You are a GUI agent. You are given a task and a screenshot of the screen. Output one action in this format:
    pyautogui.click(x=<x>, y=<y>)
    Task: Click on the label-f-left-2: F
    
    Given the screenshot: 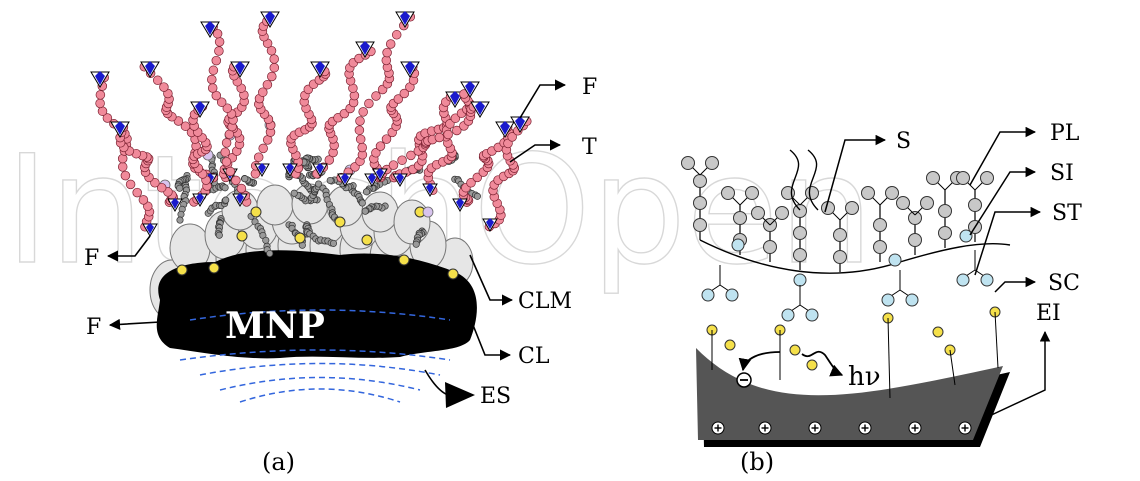 What is the action you would take?
    pyautogui.click(x=93, y=327)
    